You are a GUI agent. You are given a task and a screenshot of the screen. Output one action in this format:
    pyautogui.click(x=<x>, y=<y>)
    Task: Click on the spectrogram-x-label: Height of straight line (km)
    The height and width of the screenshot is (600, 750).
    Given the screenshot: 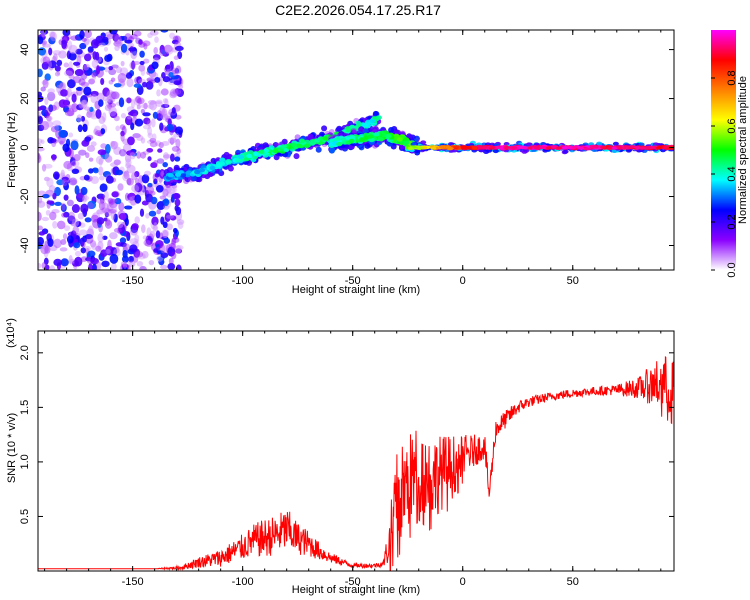 What is the action you would take?
    pyautogui.click(x=356, y=290)
    